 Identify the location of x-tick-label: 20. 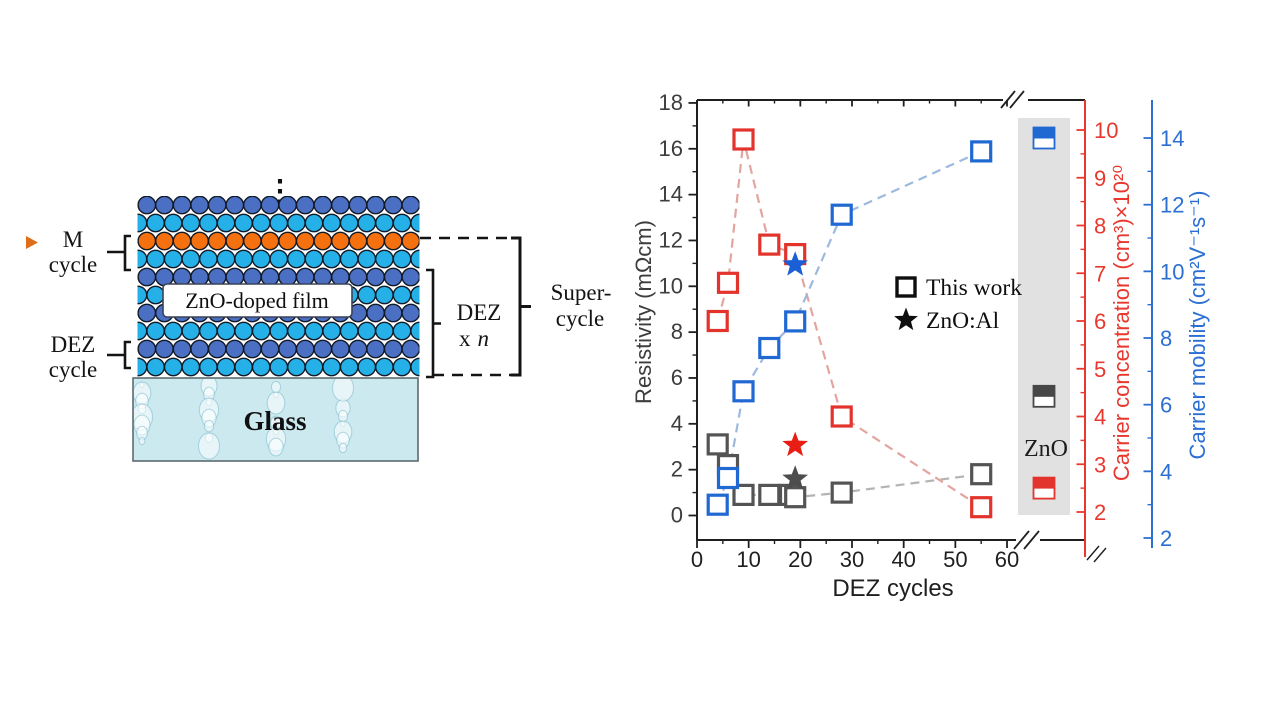
(800, 559).